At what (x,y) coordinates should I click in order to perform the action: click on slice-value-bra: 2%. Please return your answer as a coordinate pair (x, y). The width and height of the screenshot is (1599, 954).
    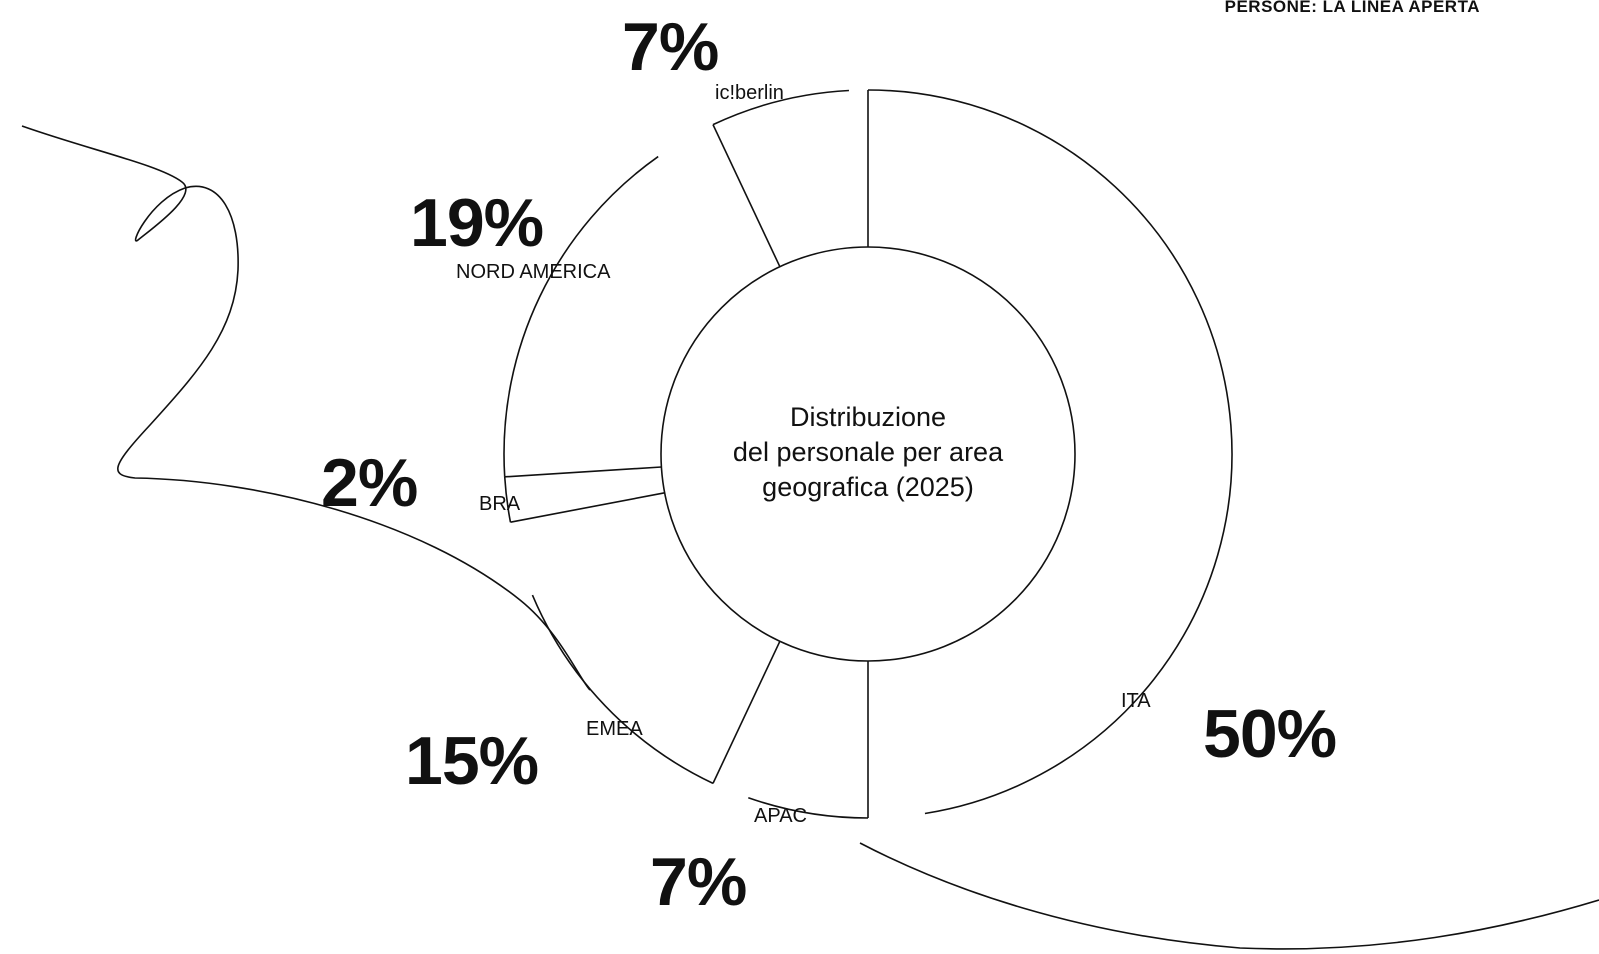
    Looking at the image, I should click on (369, 483).